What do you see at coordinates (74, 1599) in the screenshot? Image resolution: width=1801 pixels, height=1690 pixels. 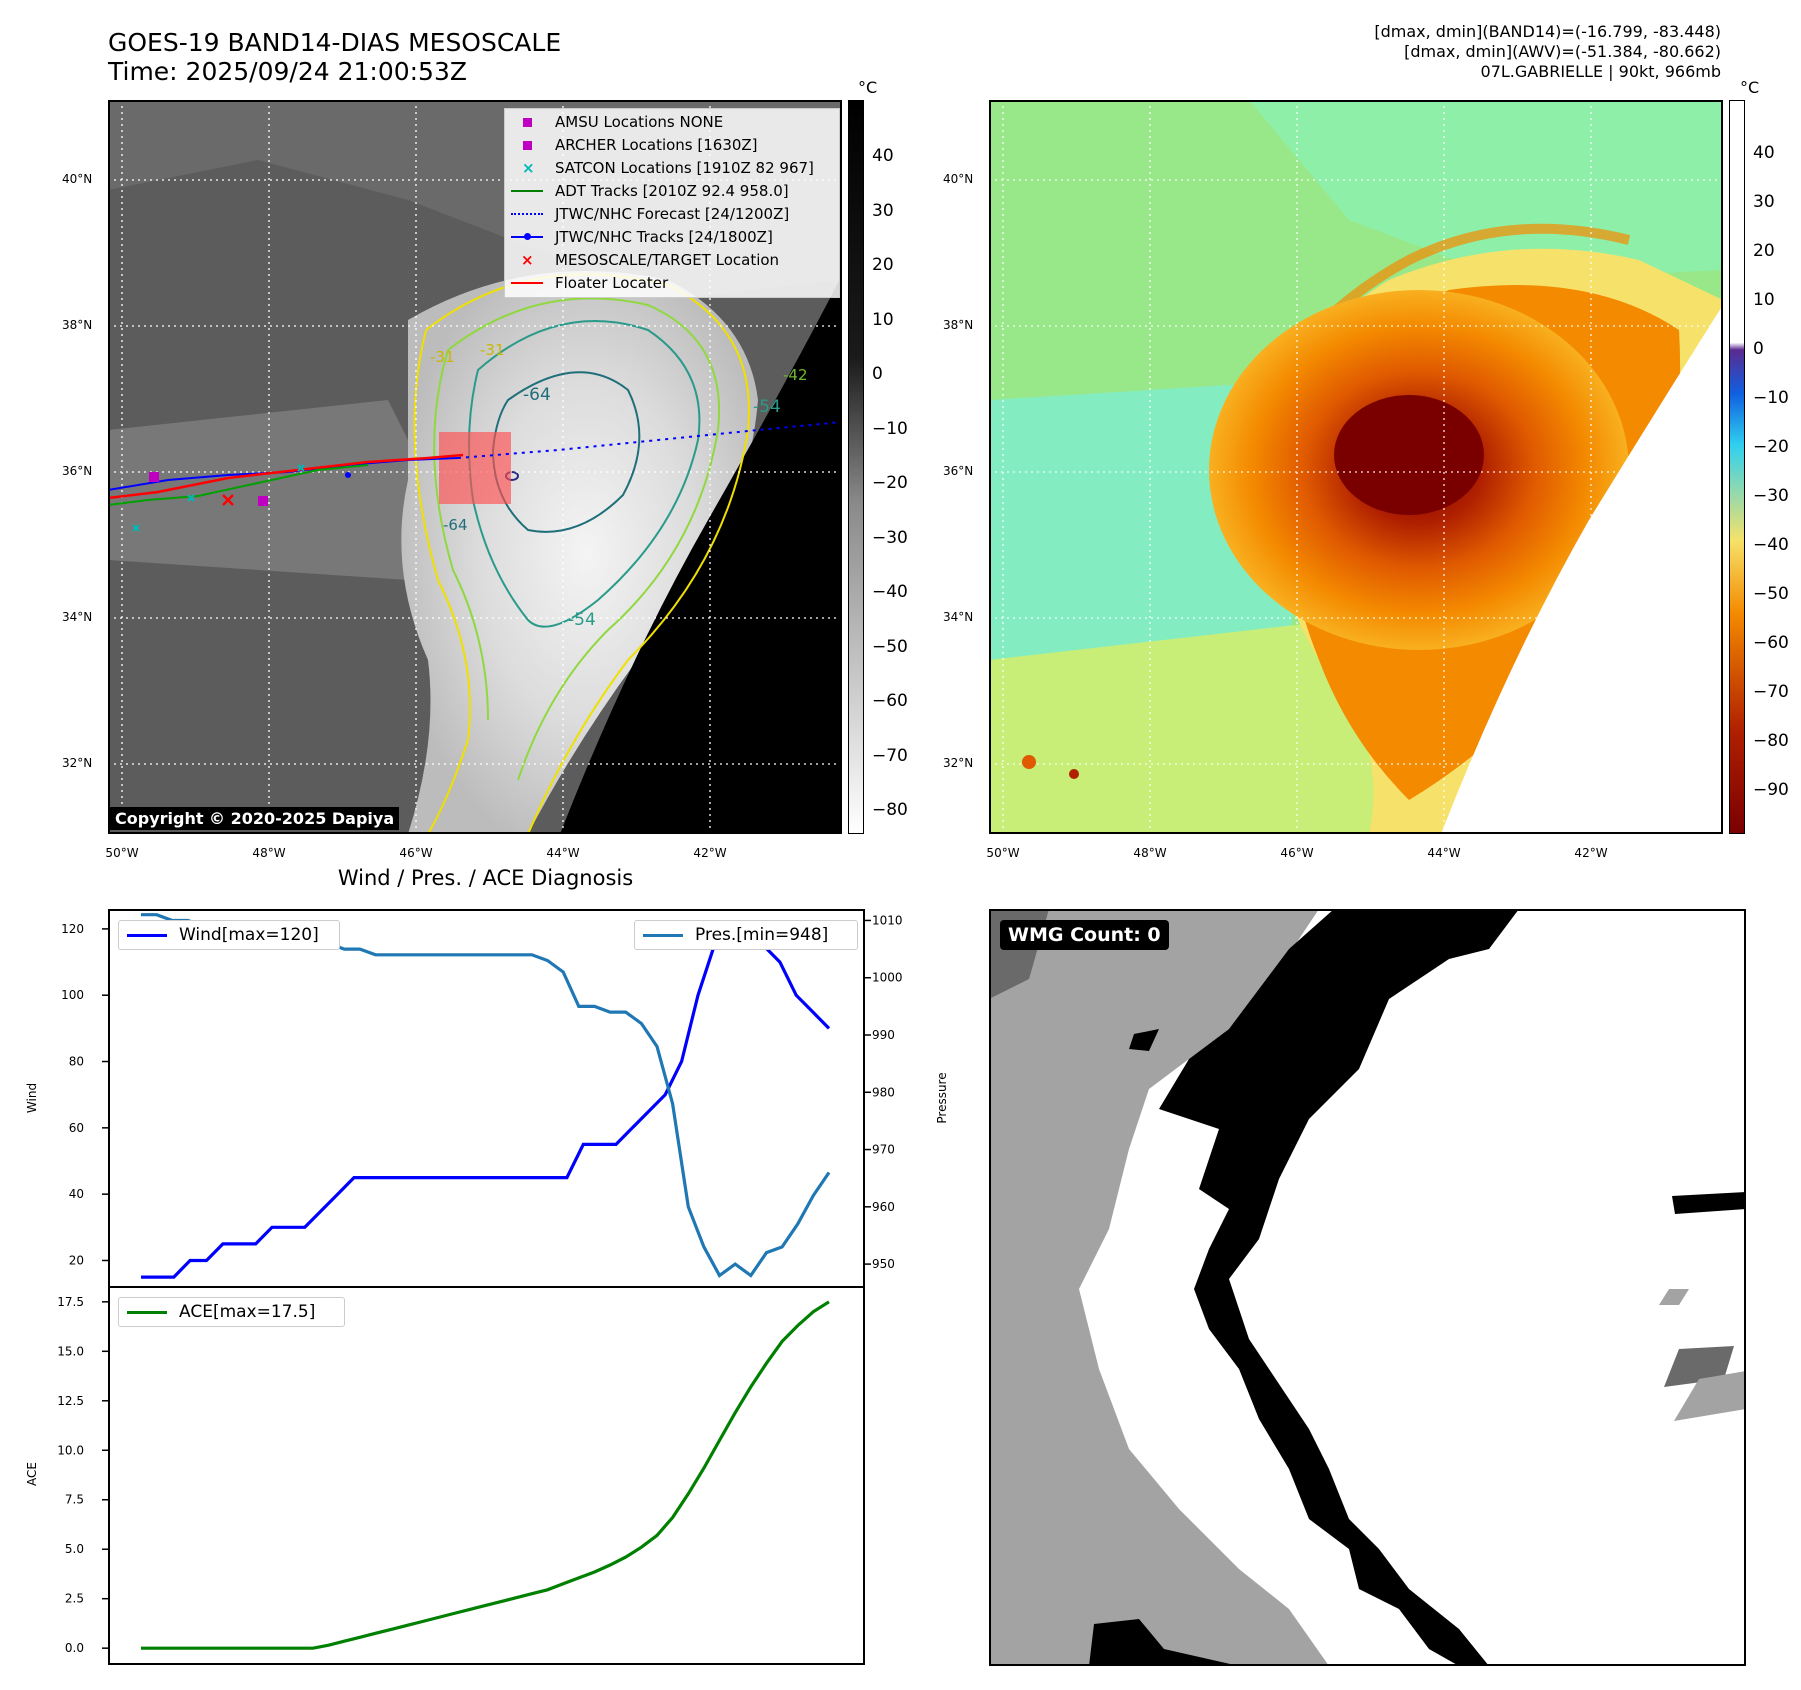 I see `ace-axis-tick-label: 2.5` at bounding box center [74, 1599].